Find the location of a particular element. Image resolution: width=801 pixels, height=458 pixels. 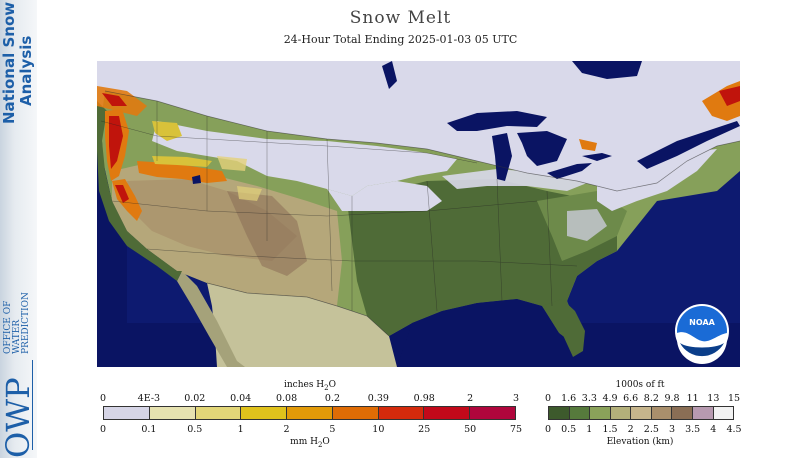

noaa-logo: NOAA is located at coordinates (702, 334).